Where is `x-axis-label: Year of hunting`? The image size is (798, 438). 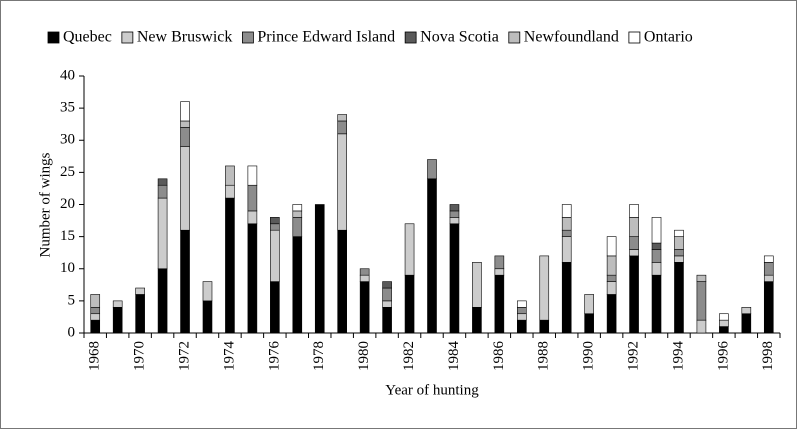
x-axis-label: Year of hunting is located at coordinates (432, 390).